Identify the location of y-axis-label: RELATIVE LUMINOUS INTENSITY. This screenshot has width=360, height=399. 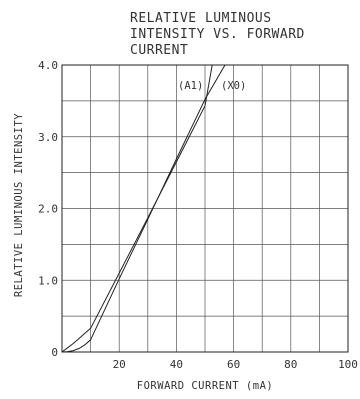
(19, 205).